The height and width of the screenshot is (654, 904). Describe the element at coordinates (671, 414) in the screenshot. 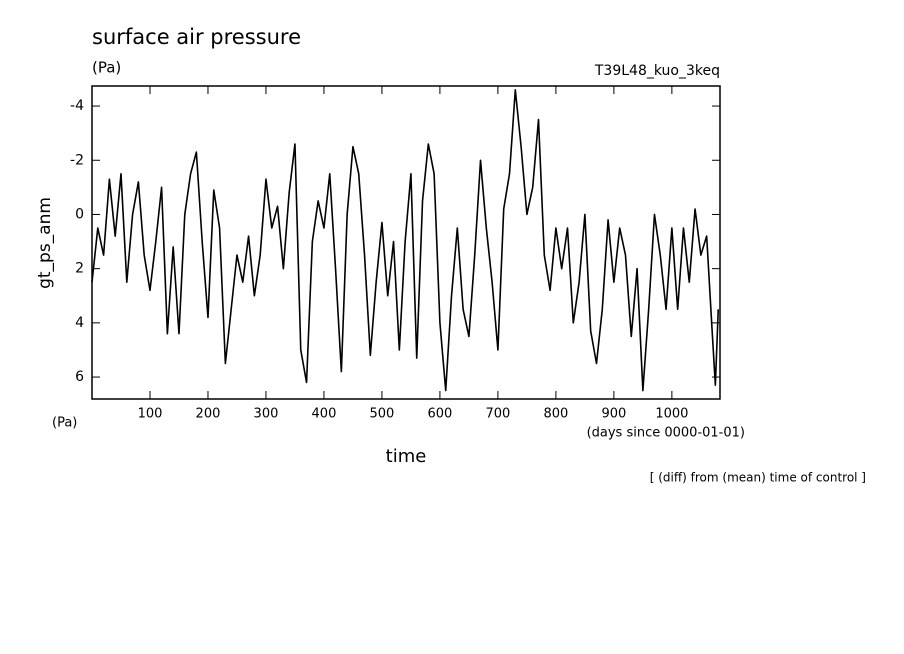

I see `x-tick-label: 1000` at that location.